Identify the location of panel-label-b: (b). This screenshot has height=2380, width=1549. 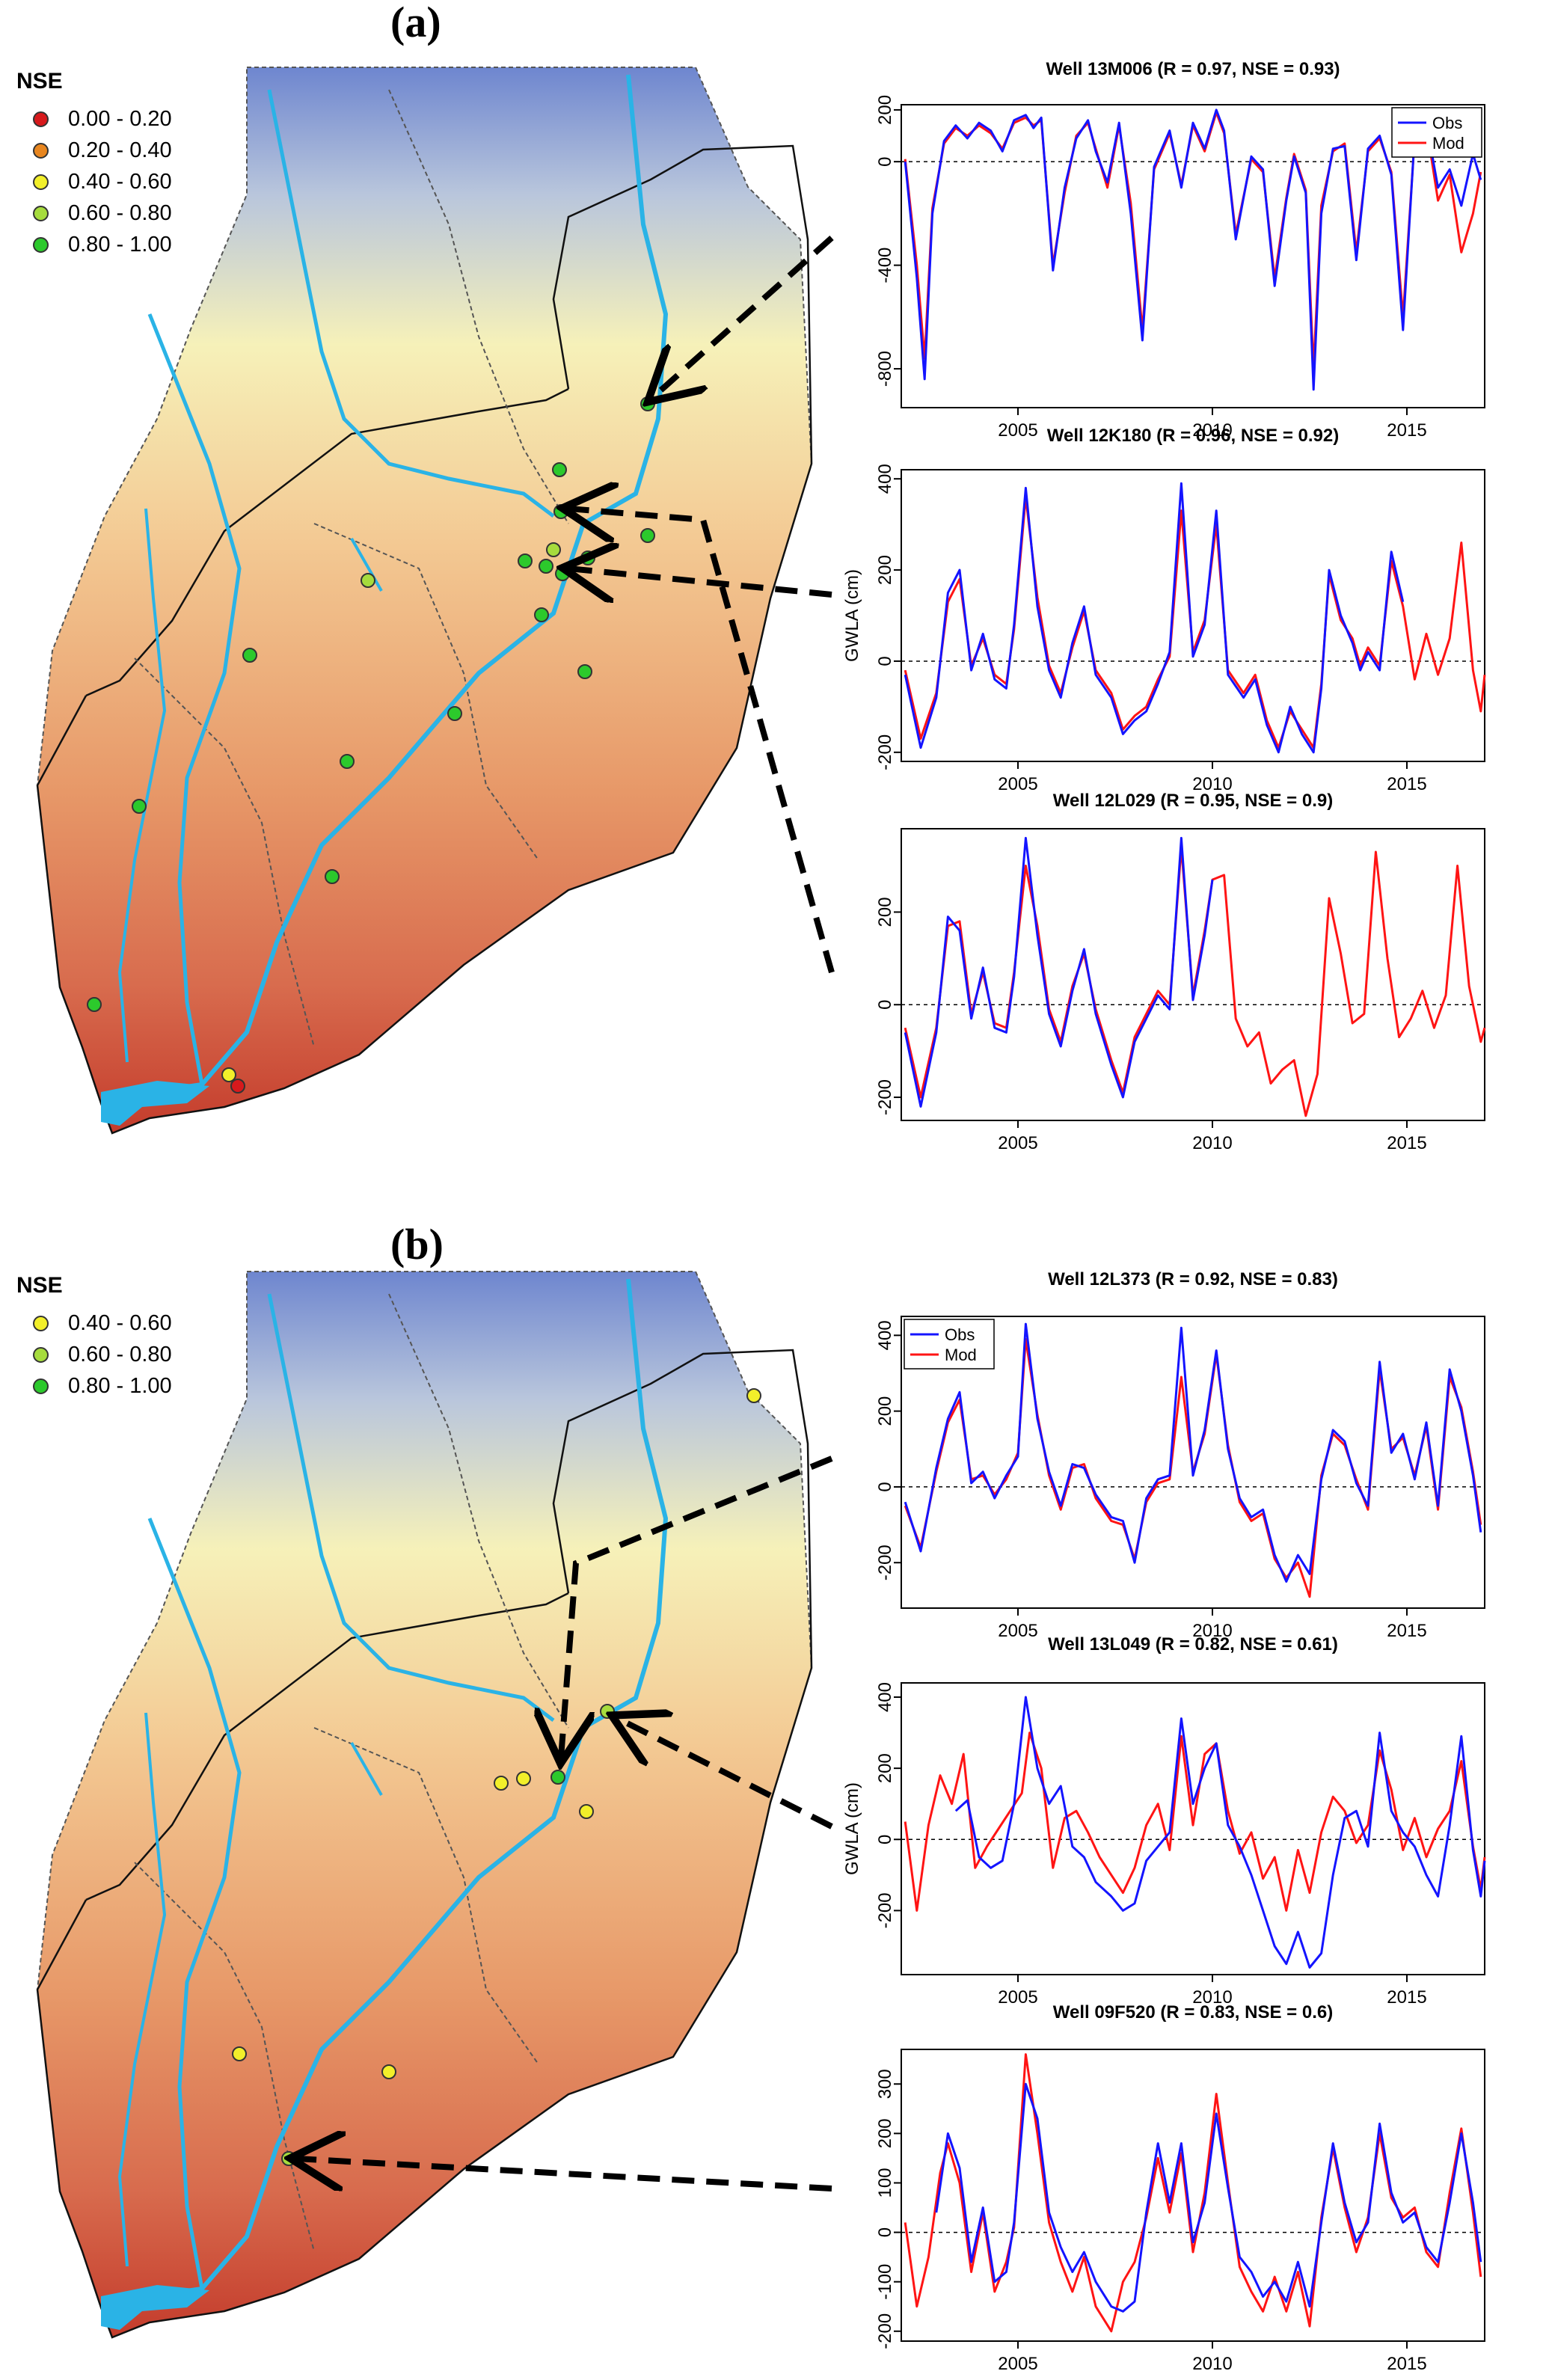
(417, 1244).